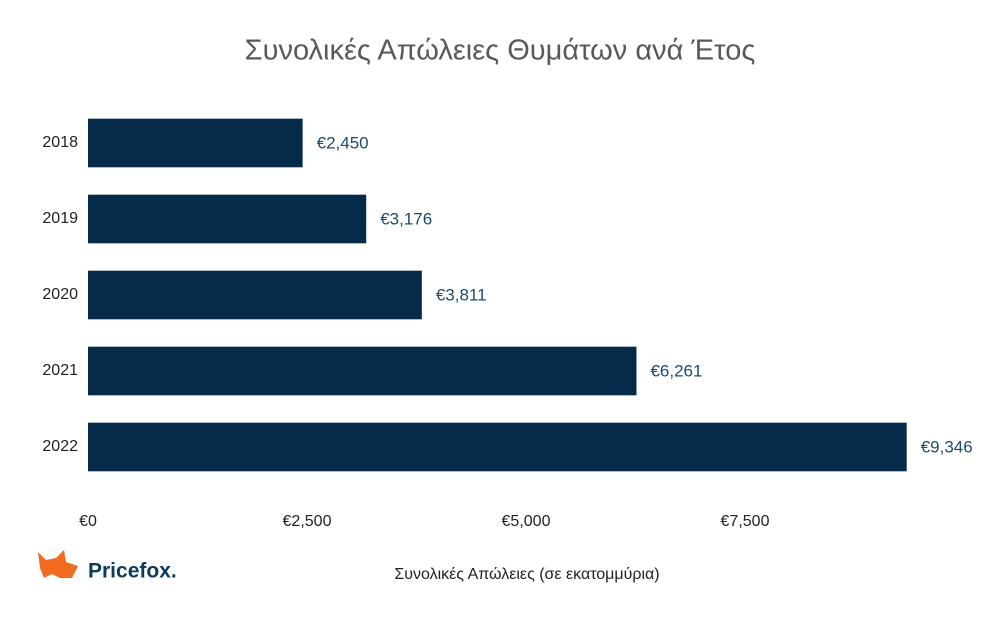 This screenshot has width=999, height=618. I want to click on y-tick-label: 2019, so click(60, 218).